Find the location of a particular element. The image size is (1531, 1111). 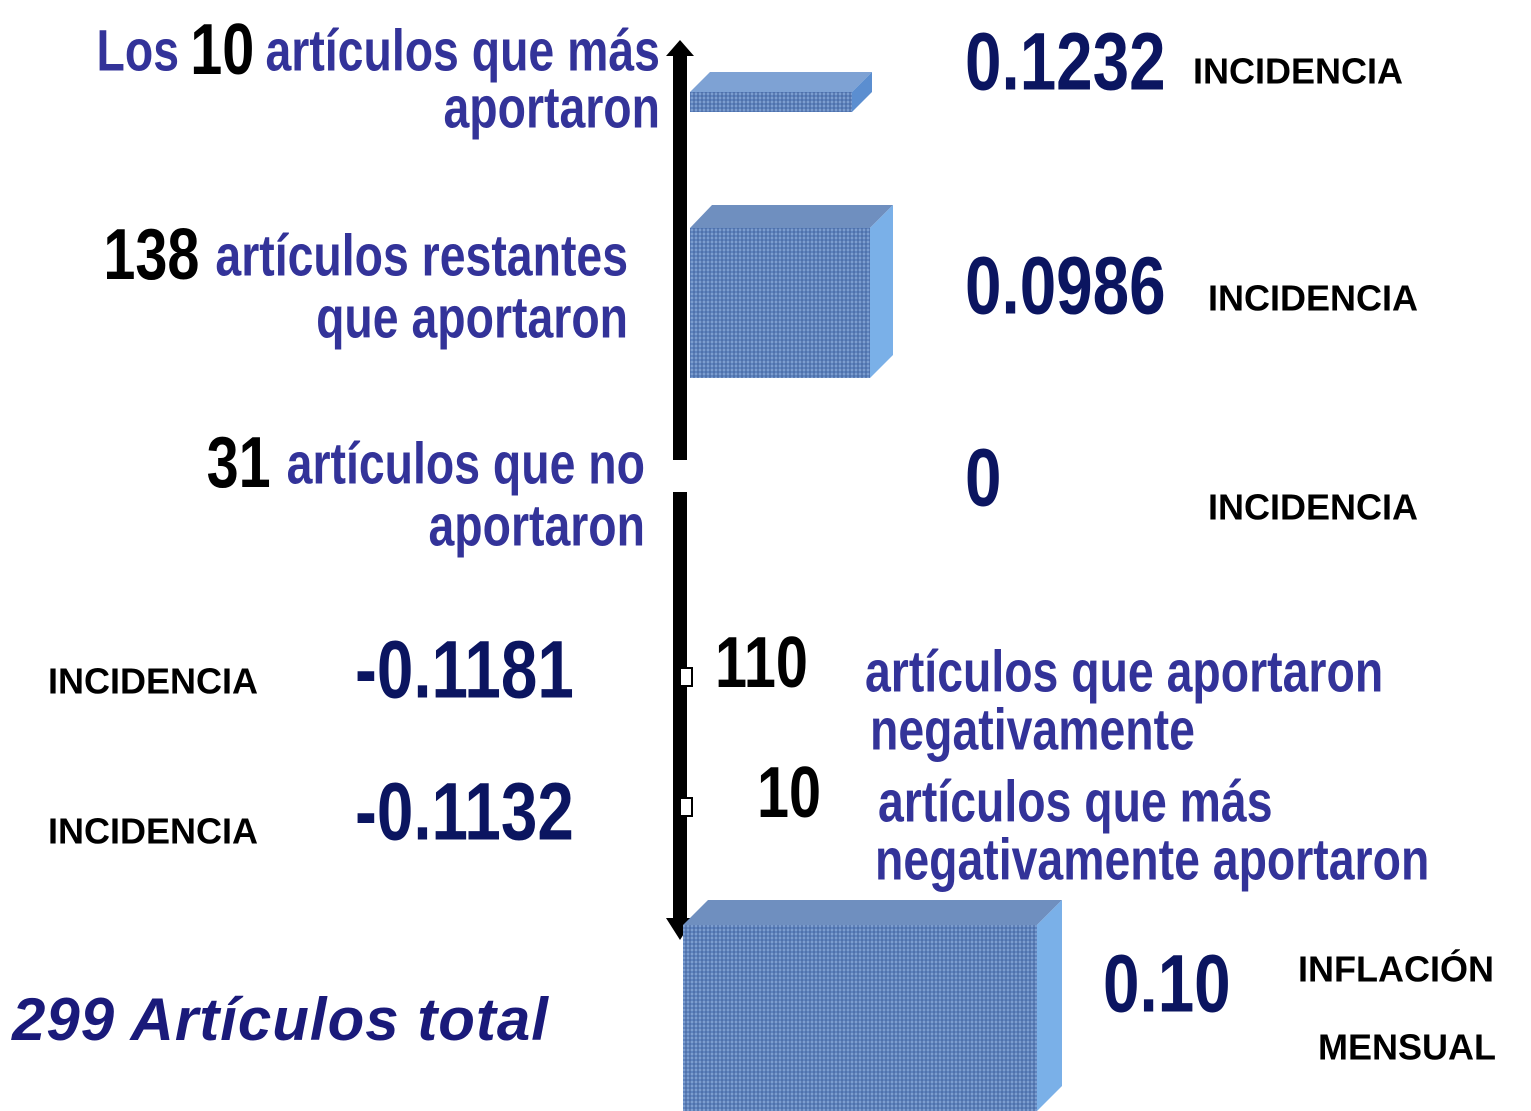

total-value: 0.10 is located at coordinates (1167, 984).